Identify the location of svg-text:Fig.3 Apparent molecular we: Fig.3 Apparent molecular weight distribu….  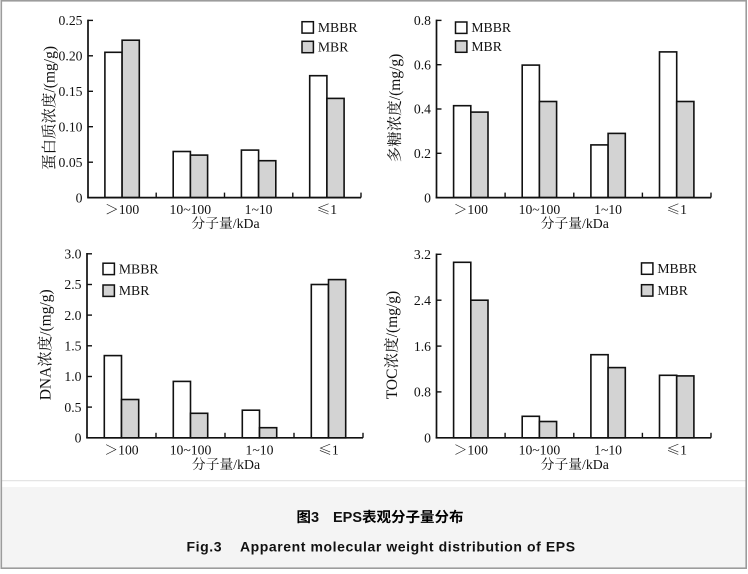
(381, 547).